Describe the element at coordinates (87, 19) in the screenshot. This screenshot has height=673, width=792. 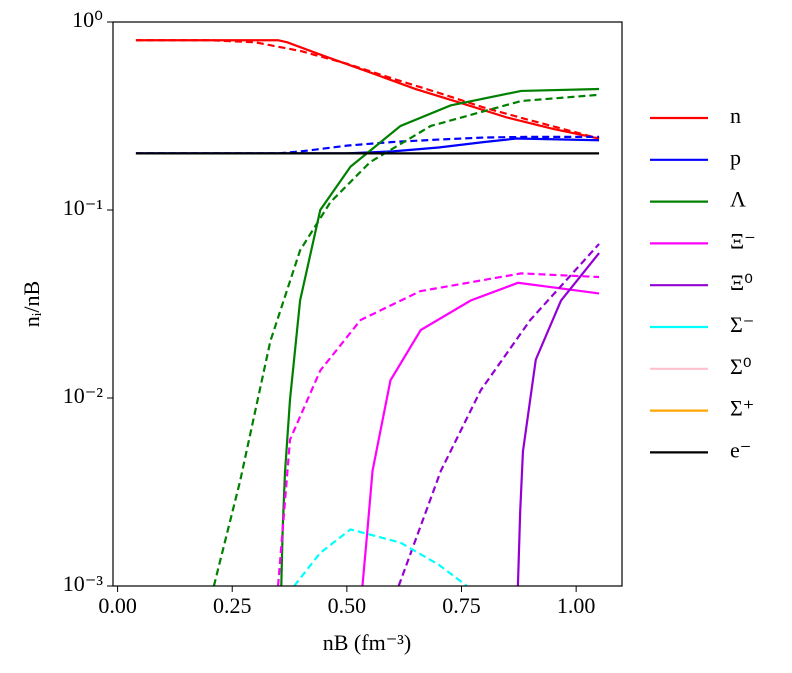
I see `y-tick-label: 10⁰` at that location.